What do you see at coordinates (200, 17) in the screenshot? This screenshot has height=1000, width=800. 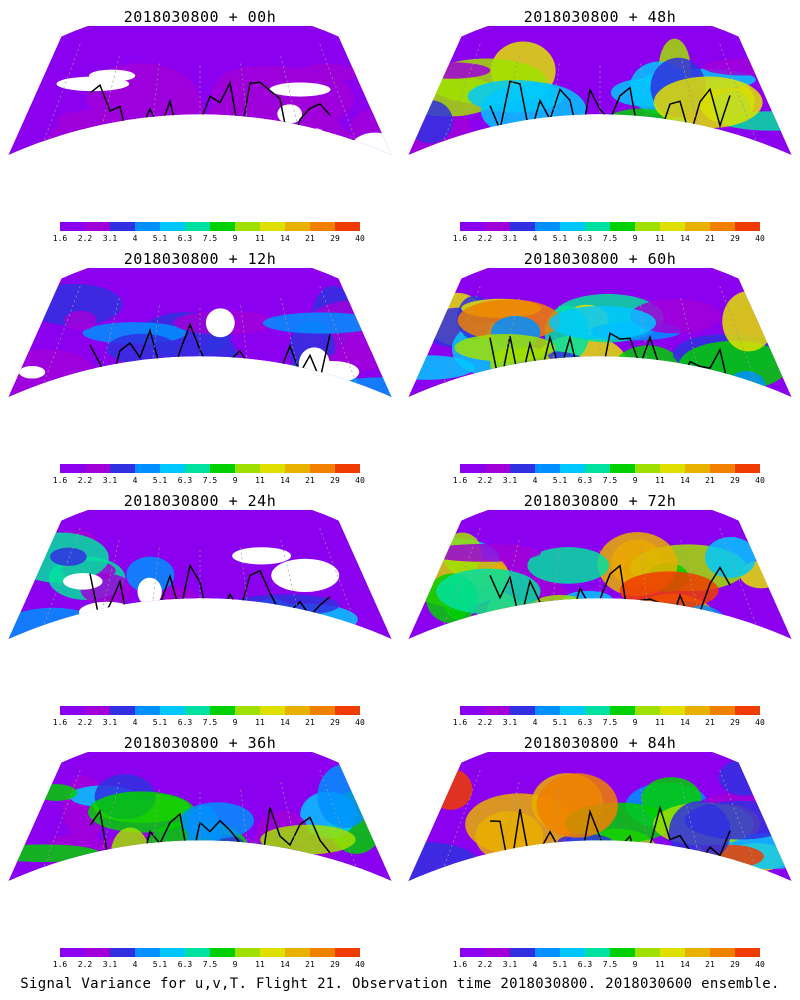 I see `panel-title: 2018030800 + 00h` at bounding box center [200, 17].